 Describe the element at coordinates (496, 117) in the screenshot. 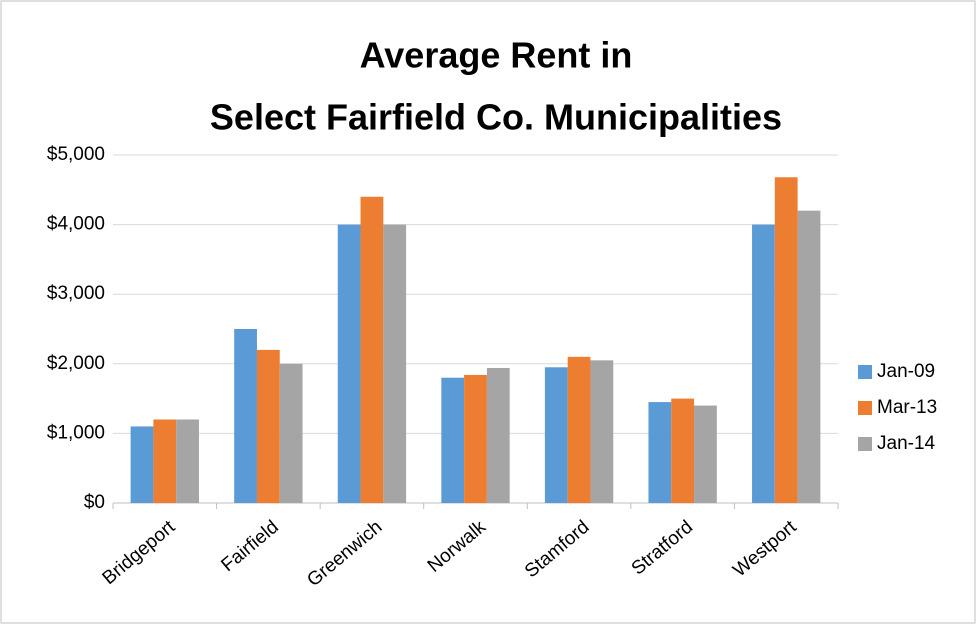

I see `chart-title: Select Fairfield Co. Municipalities` at that location.